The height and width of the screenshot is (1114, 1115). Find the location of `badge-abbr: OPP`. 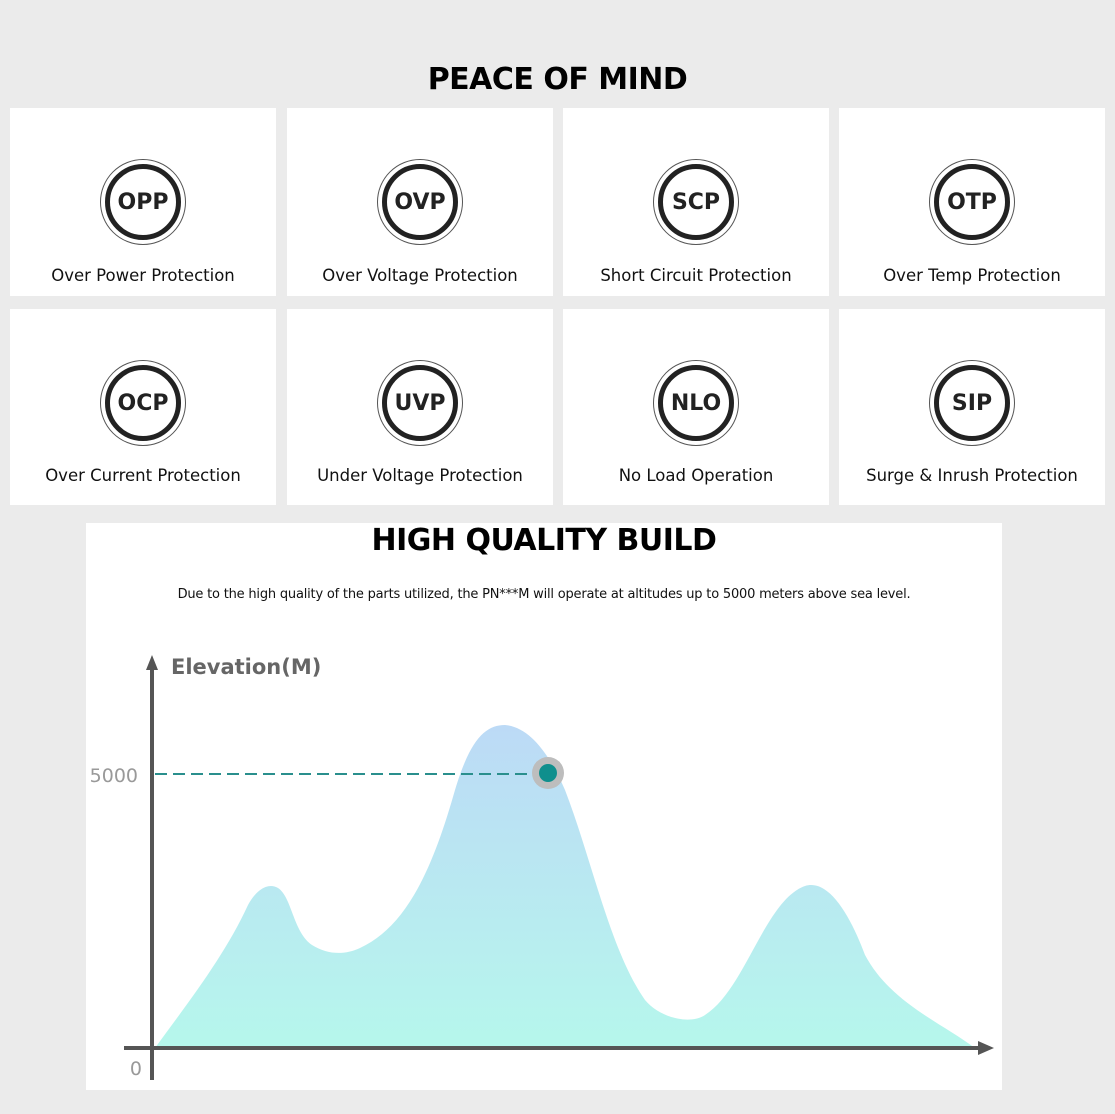

badge-abbr: OPP is located at coordinates (143, 202).